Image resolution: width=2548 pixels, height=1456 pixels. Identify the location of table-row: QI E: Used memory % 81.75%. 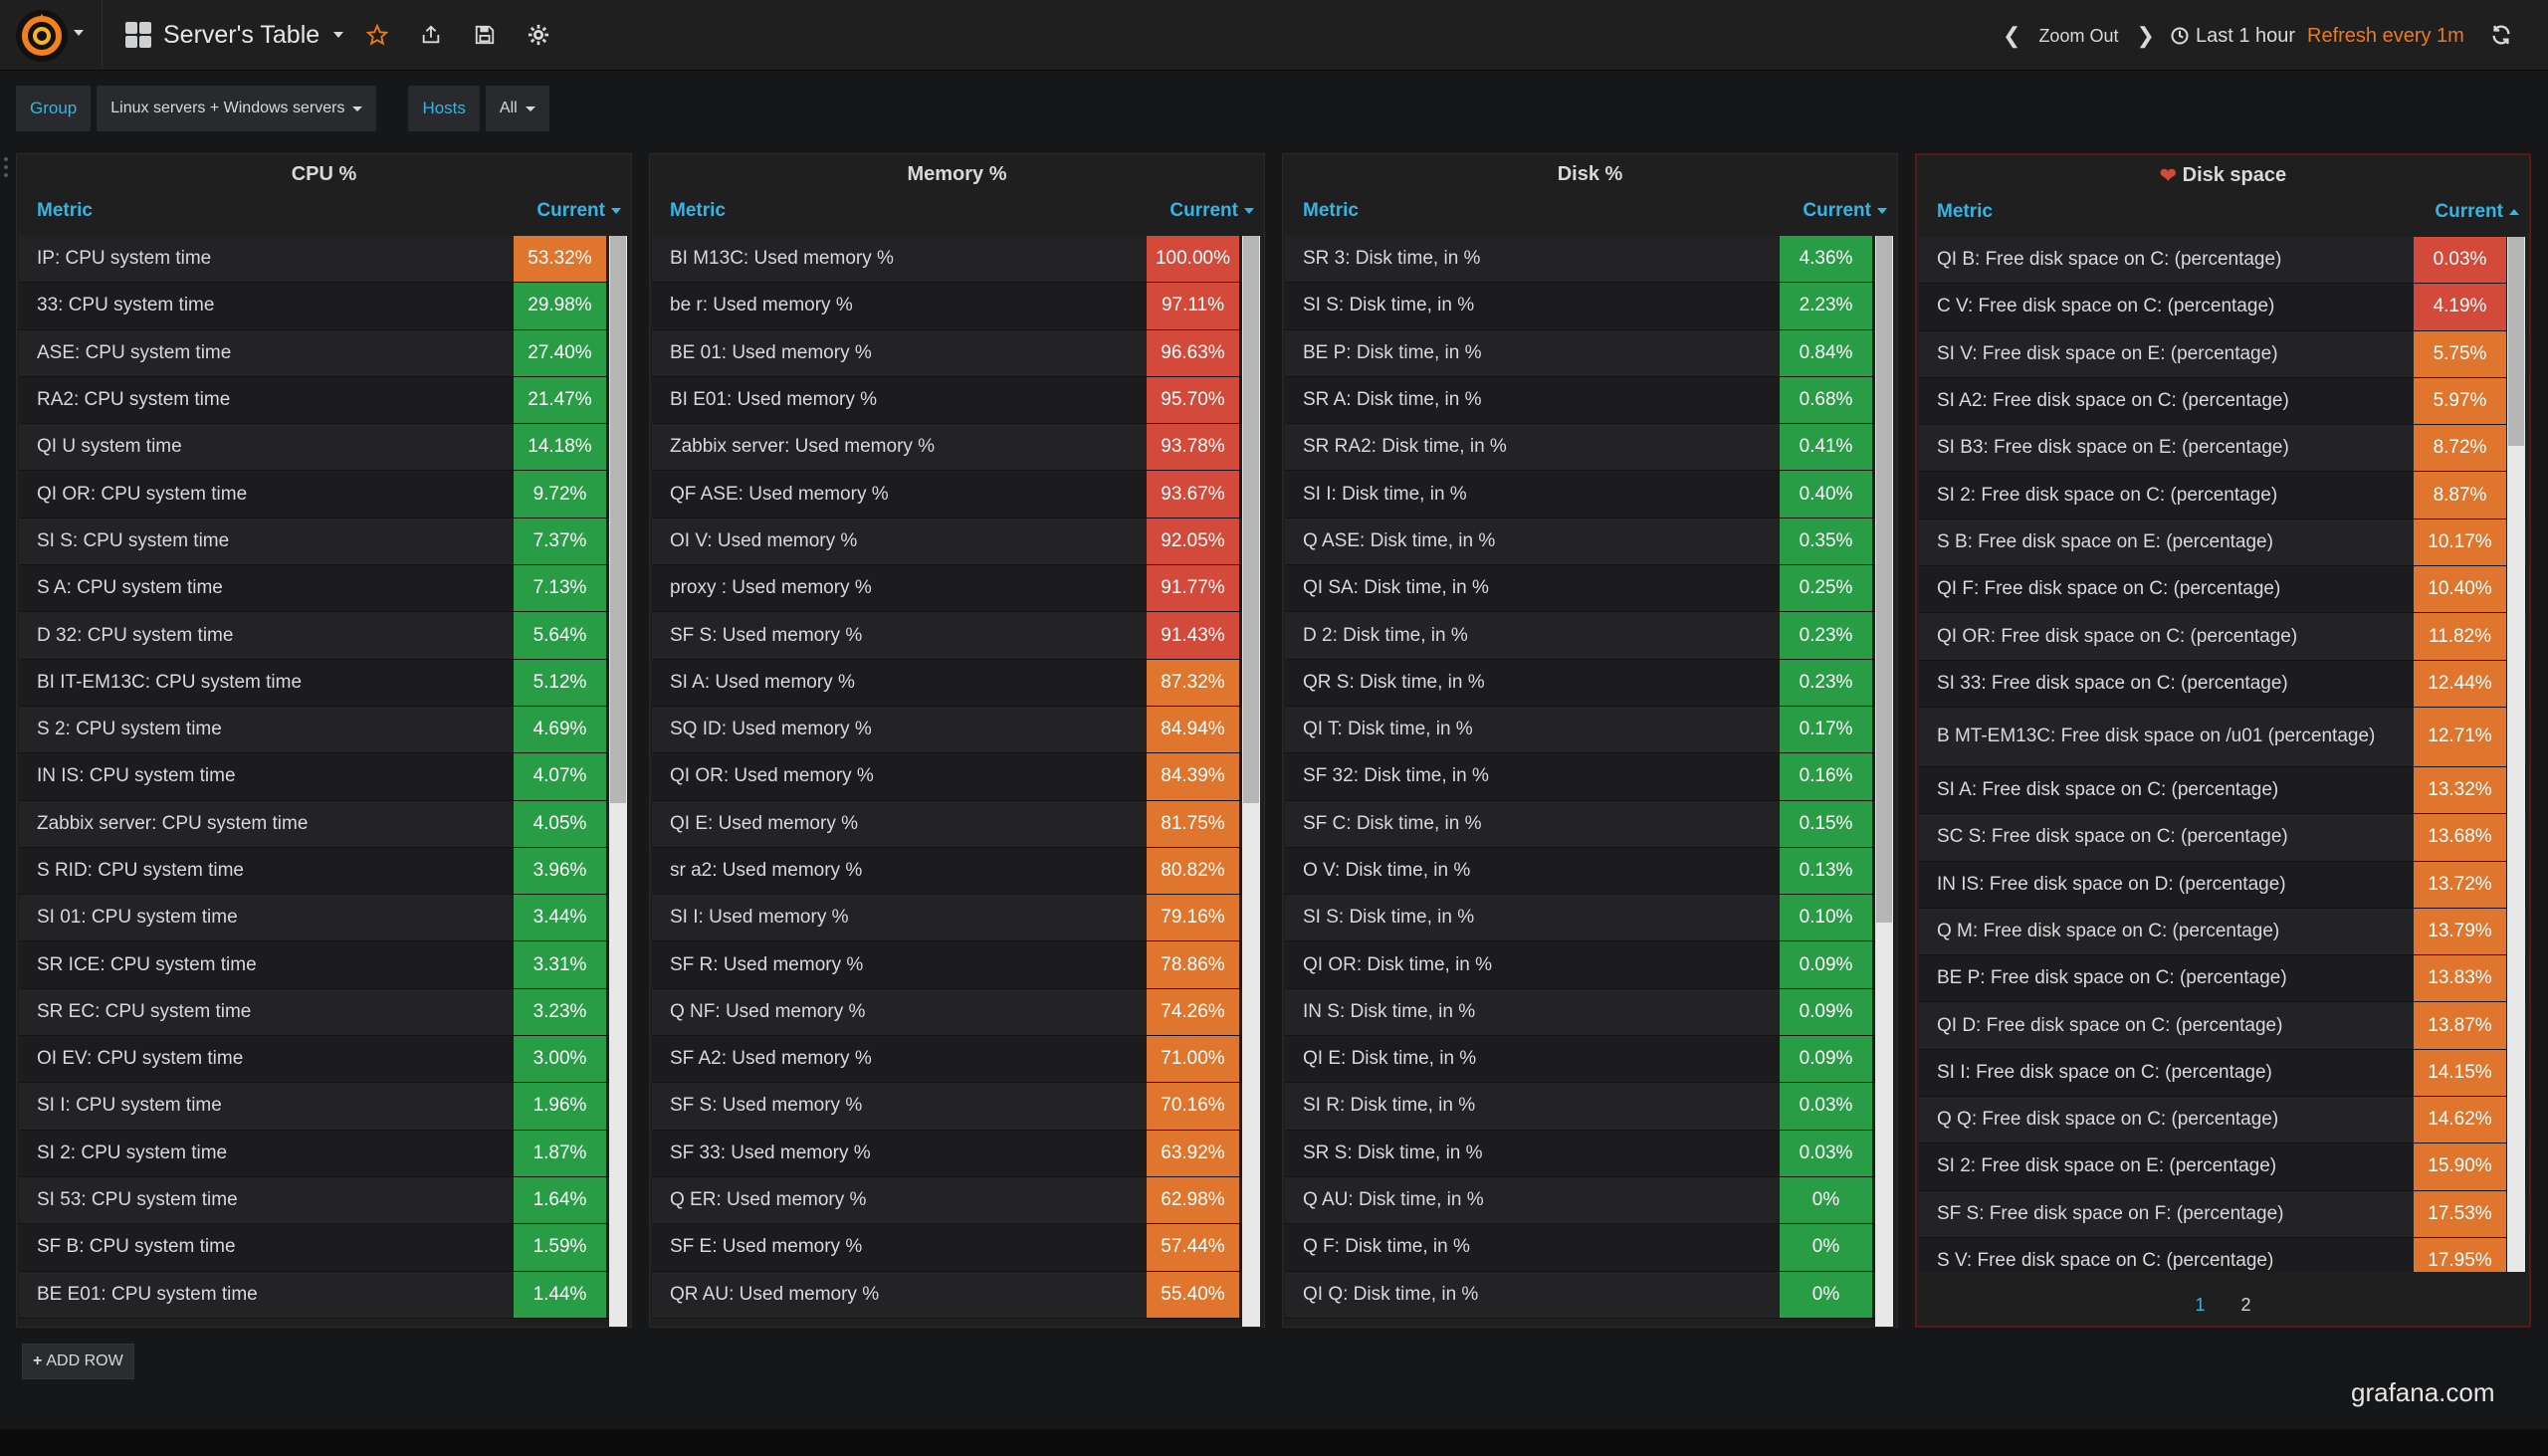
(955, 824).